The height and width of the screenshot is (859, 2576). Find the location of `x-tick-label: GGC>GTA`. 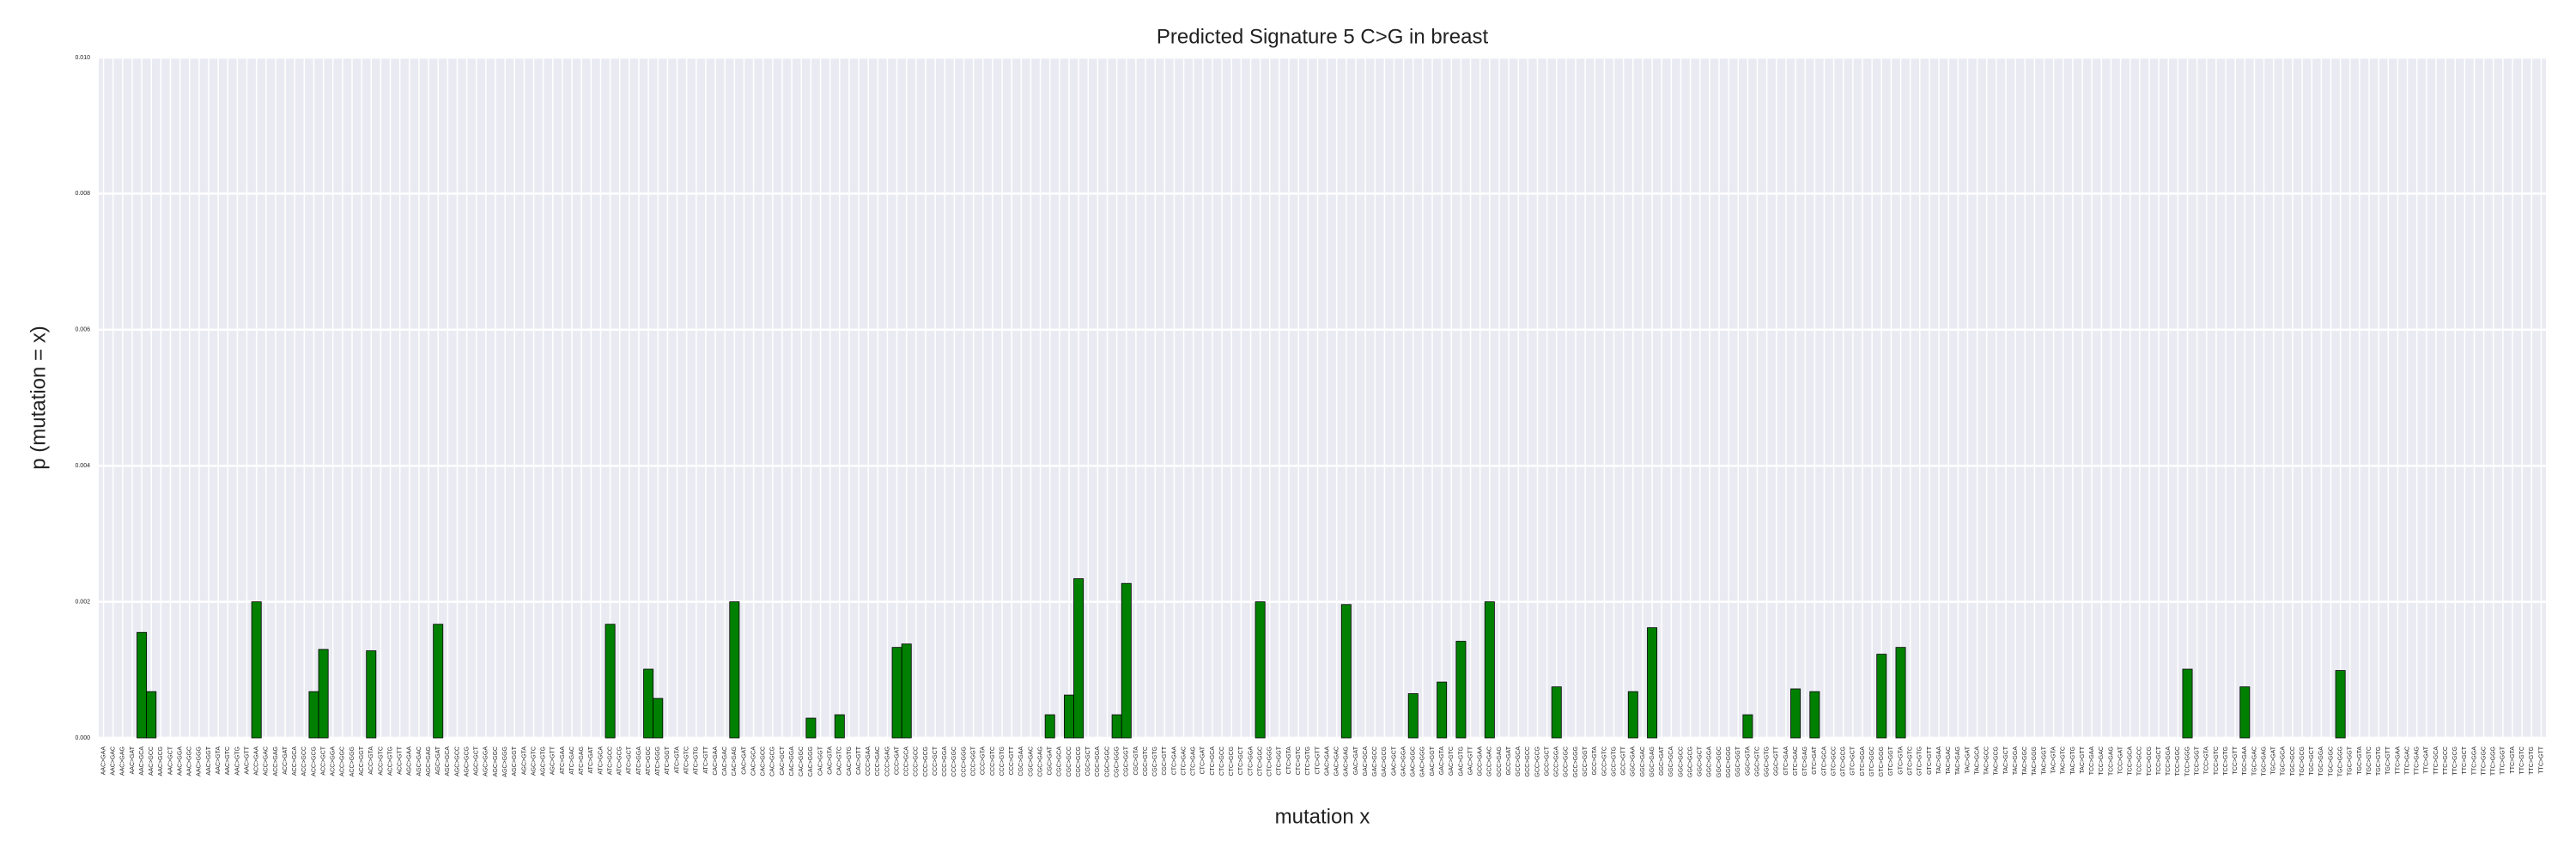

x-tick-label: GGC>GTA is located at coordinates (1748, 761).